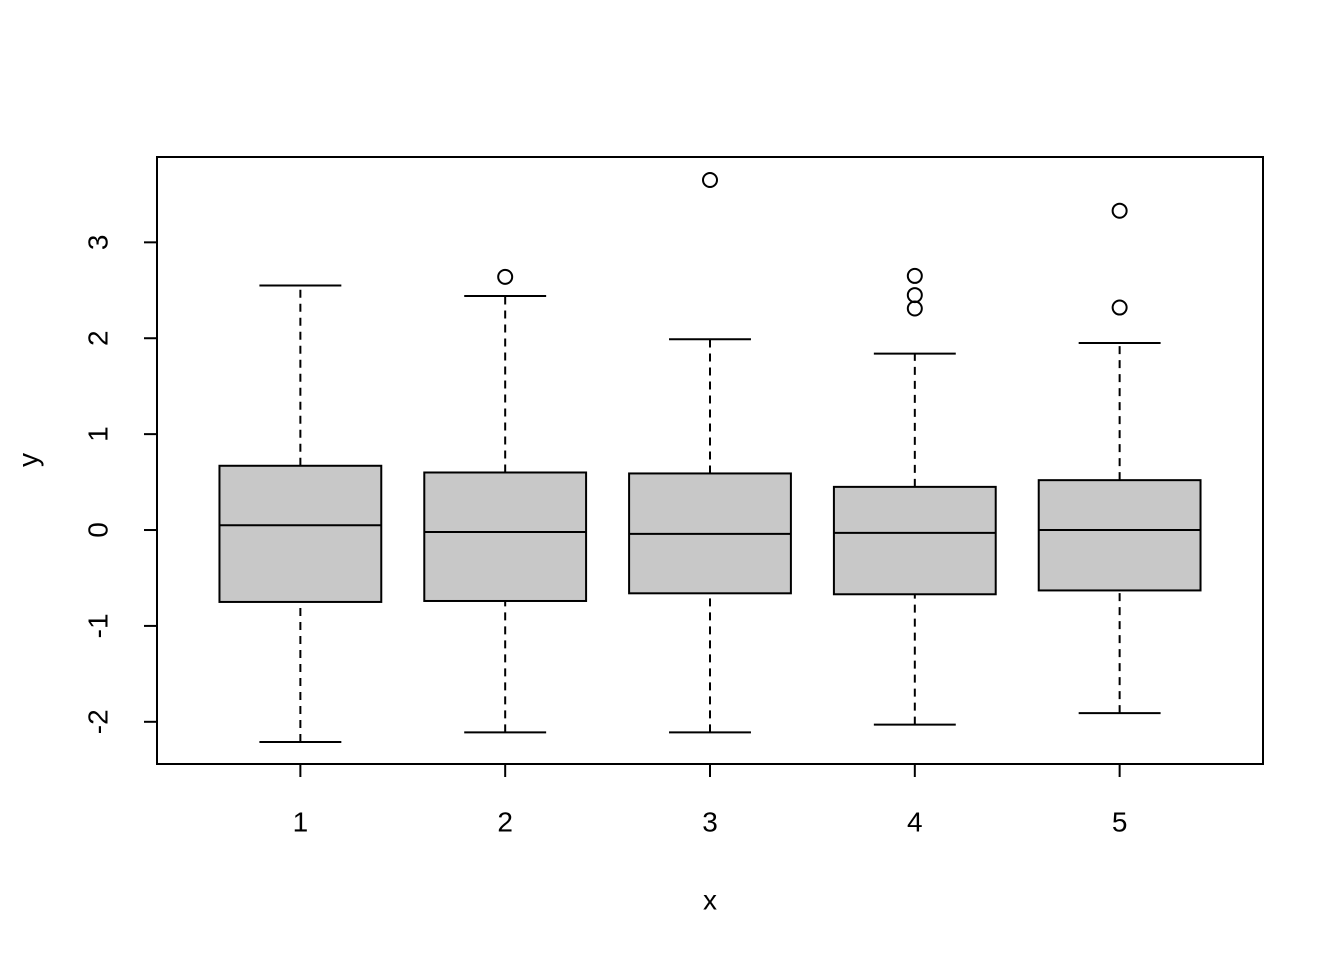 The height and width of the screenshot is (960, 1344). What do you see at coordinates (505, 821) in the screenshot?
I see `x-tick-label: 2` at bounding box center [505, 821].